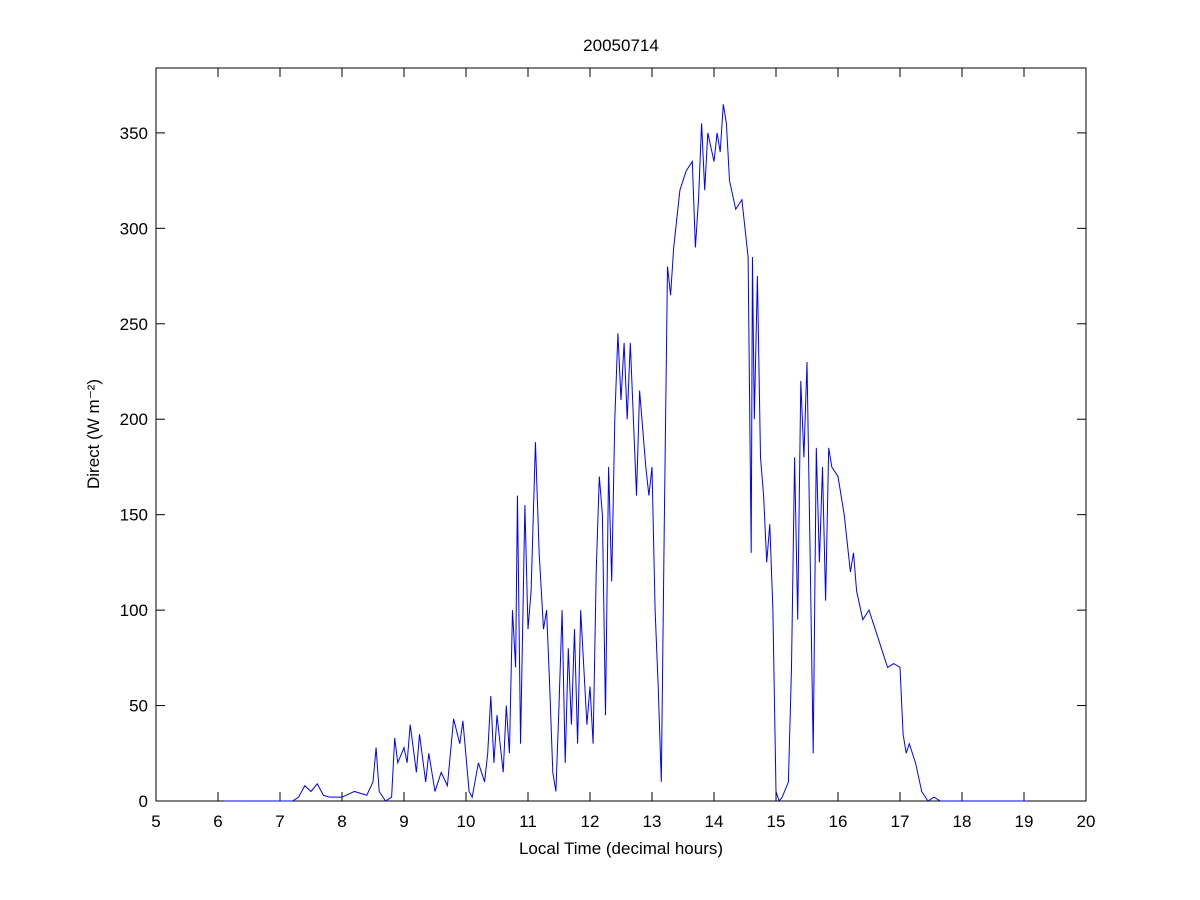 This screenshot has width=1200, height=900. I want to click on x-tick-label: 11, so click(528, 821).